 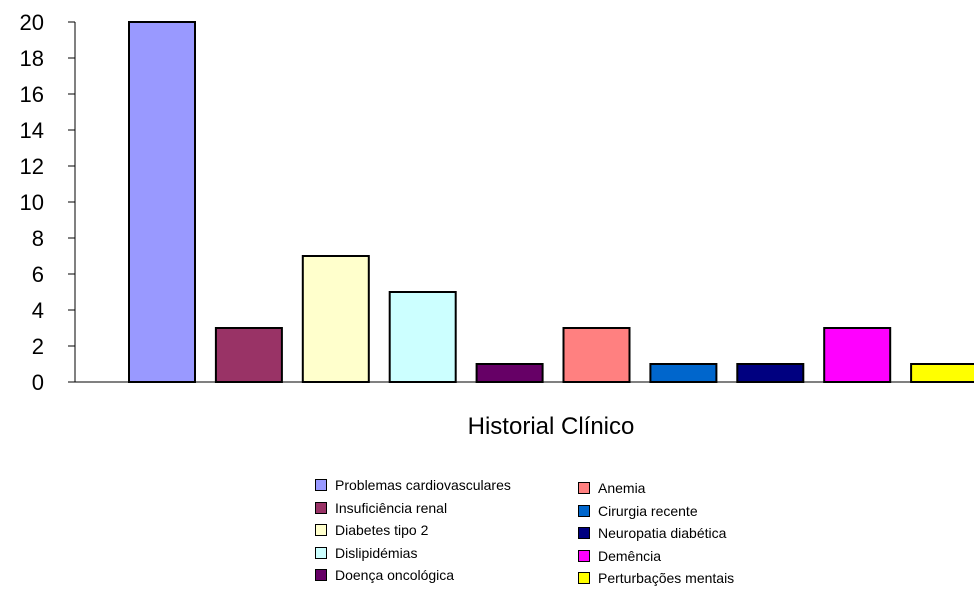 What do you see at coordinates (47, 202) in the screenshot?
I see `y-axis: 0 2 4 6 8 10 12 14 16 18 20` at bounding box center [47, 202].